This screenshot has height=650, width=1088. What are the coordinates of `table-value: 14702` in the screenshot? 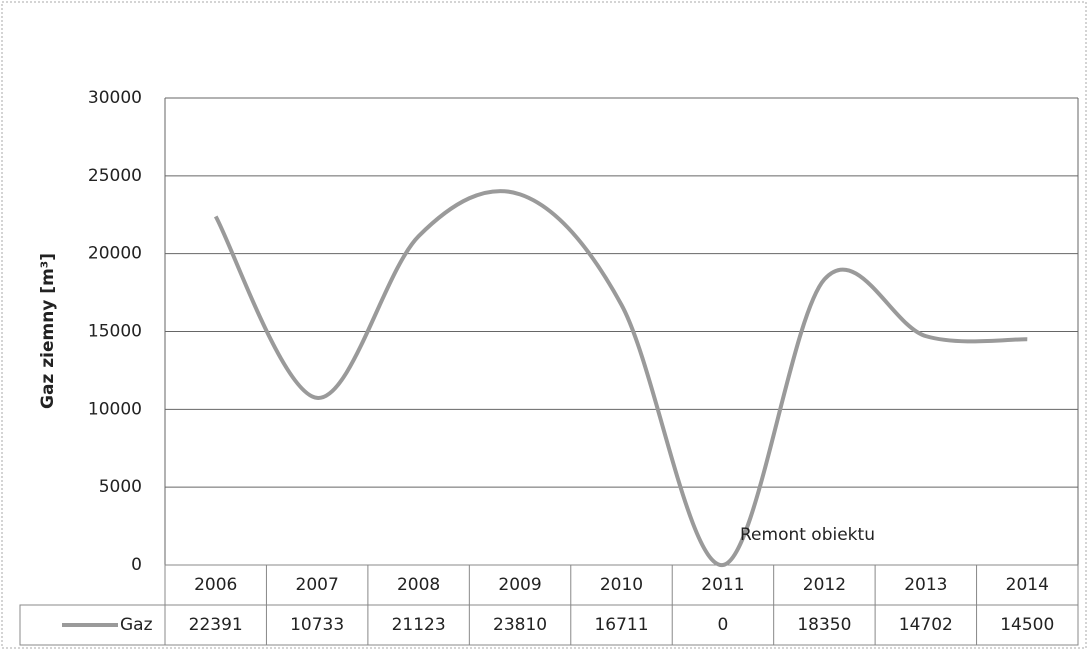 It's located at (926, 625).